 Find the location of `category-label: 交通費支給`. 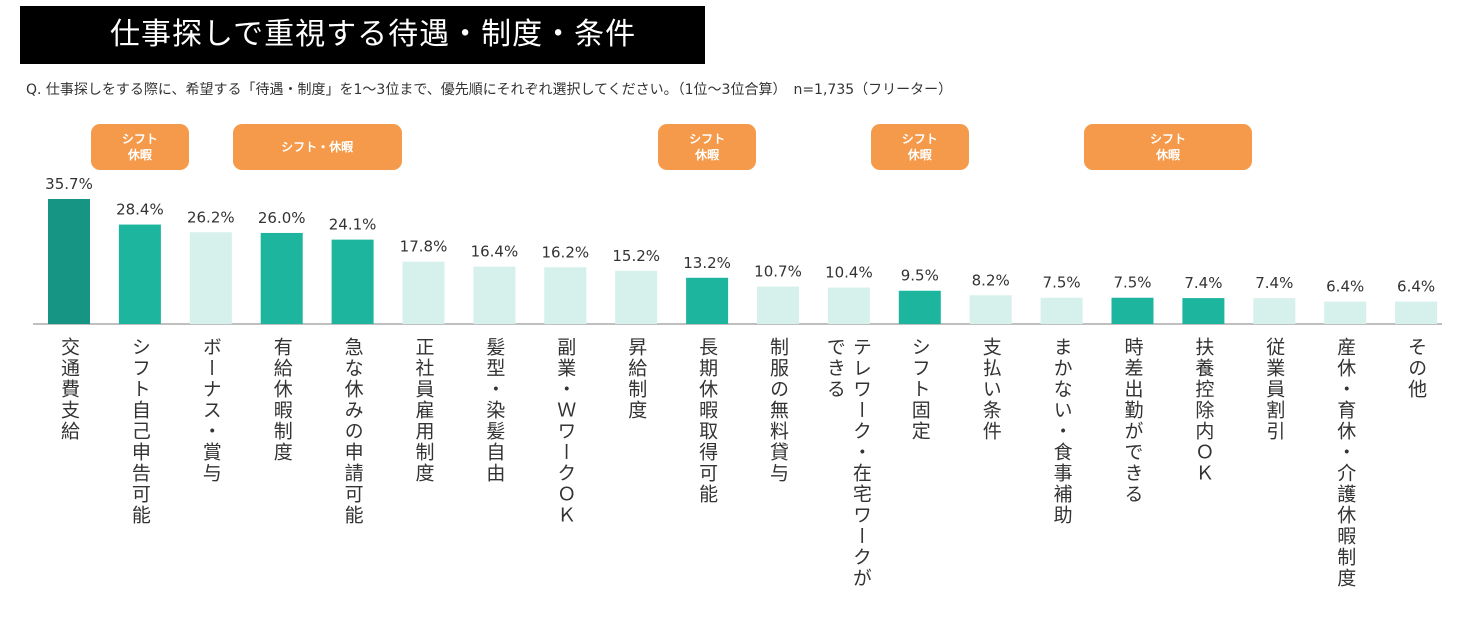

category-label: 交通費支給 is located at coordinates (69, 389).